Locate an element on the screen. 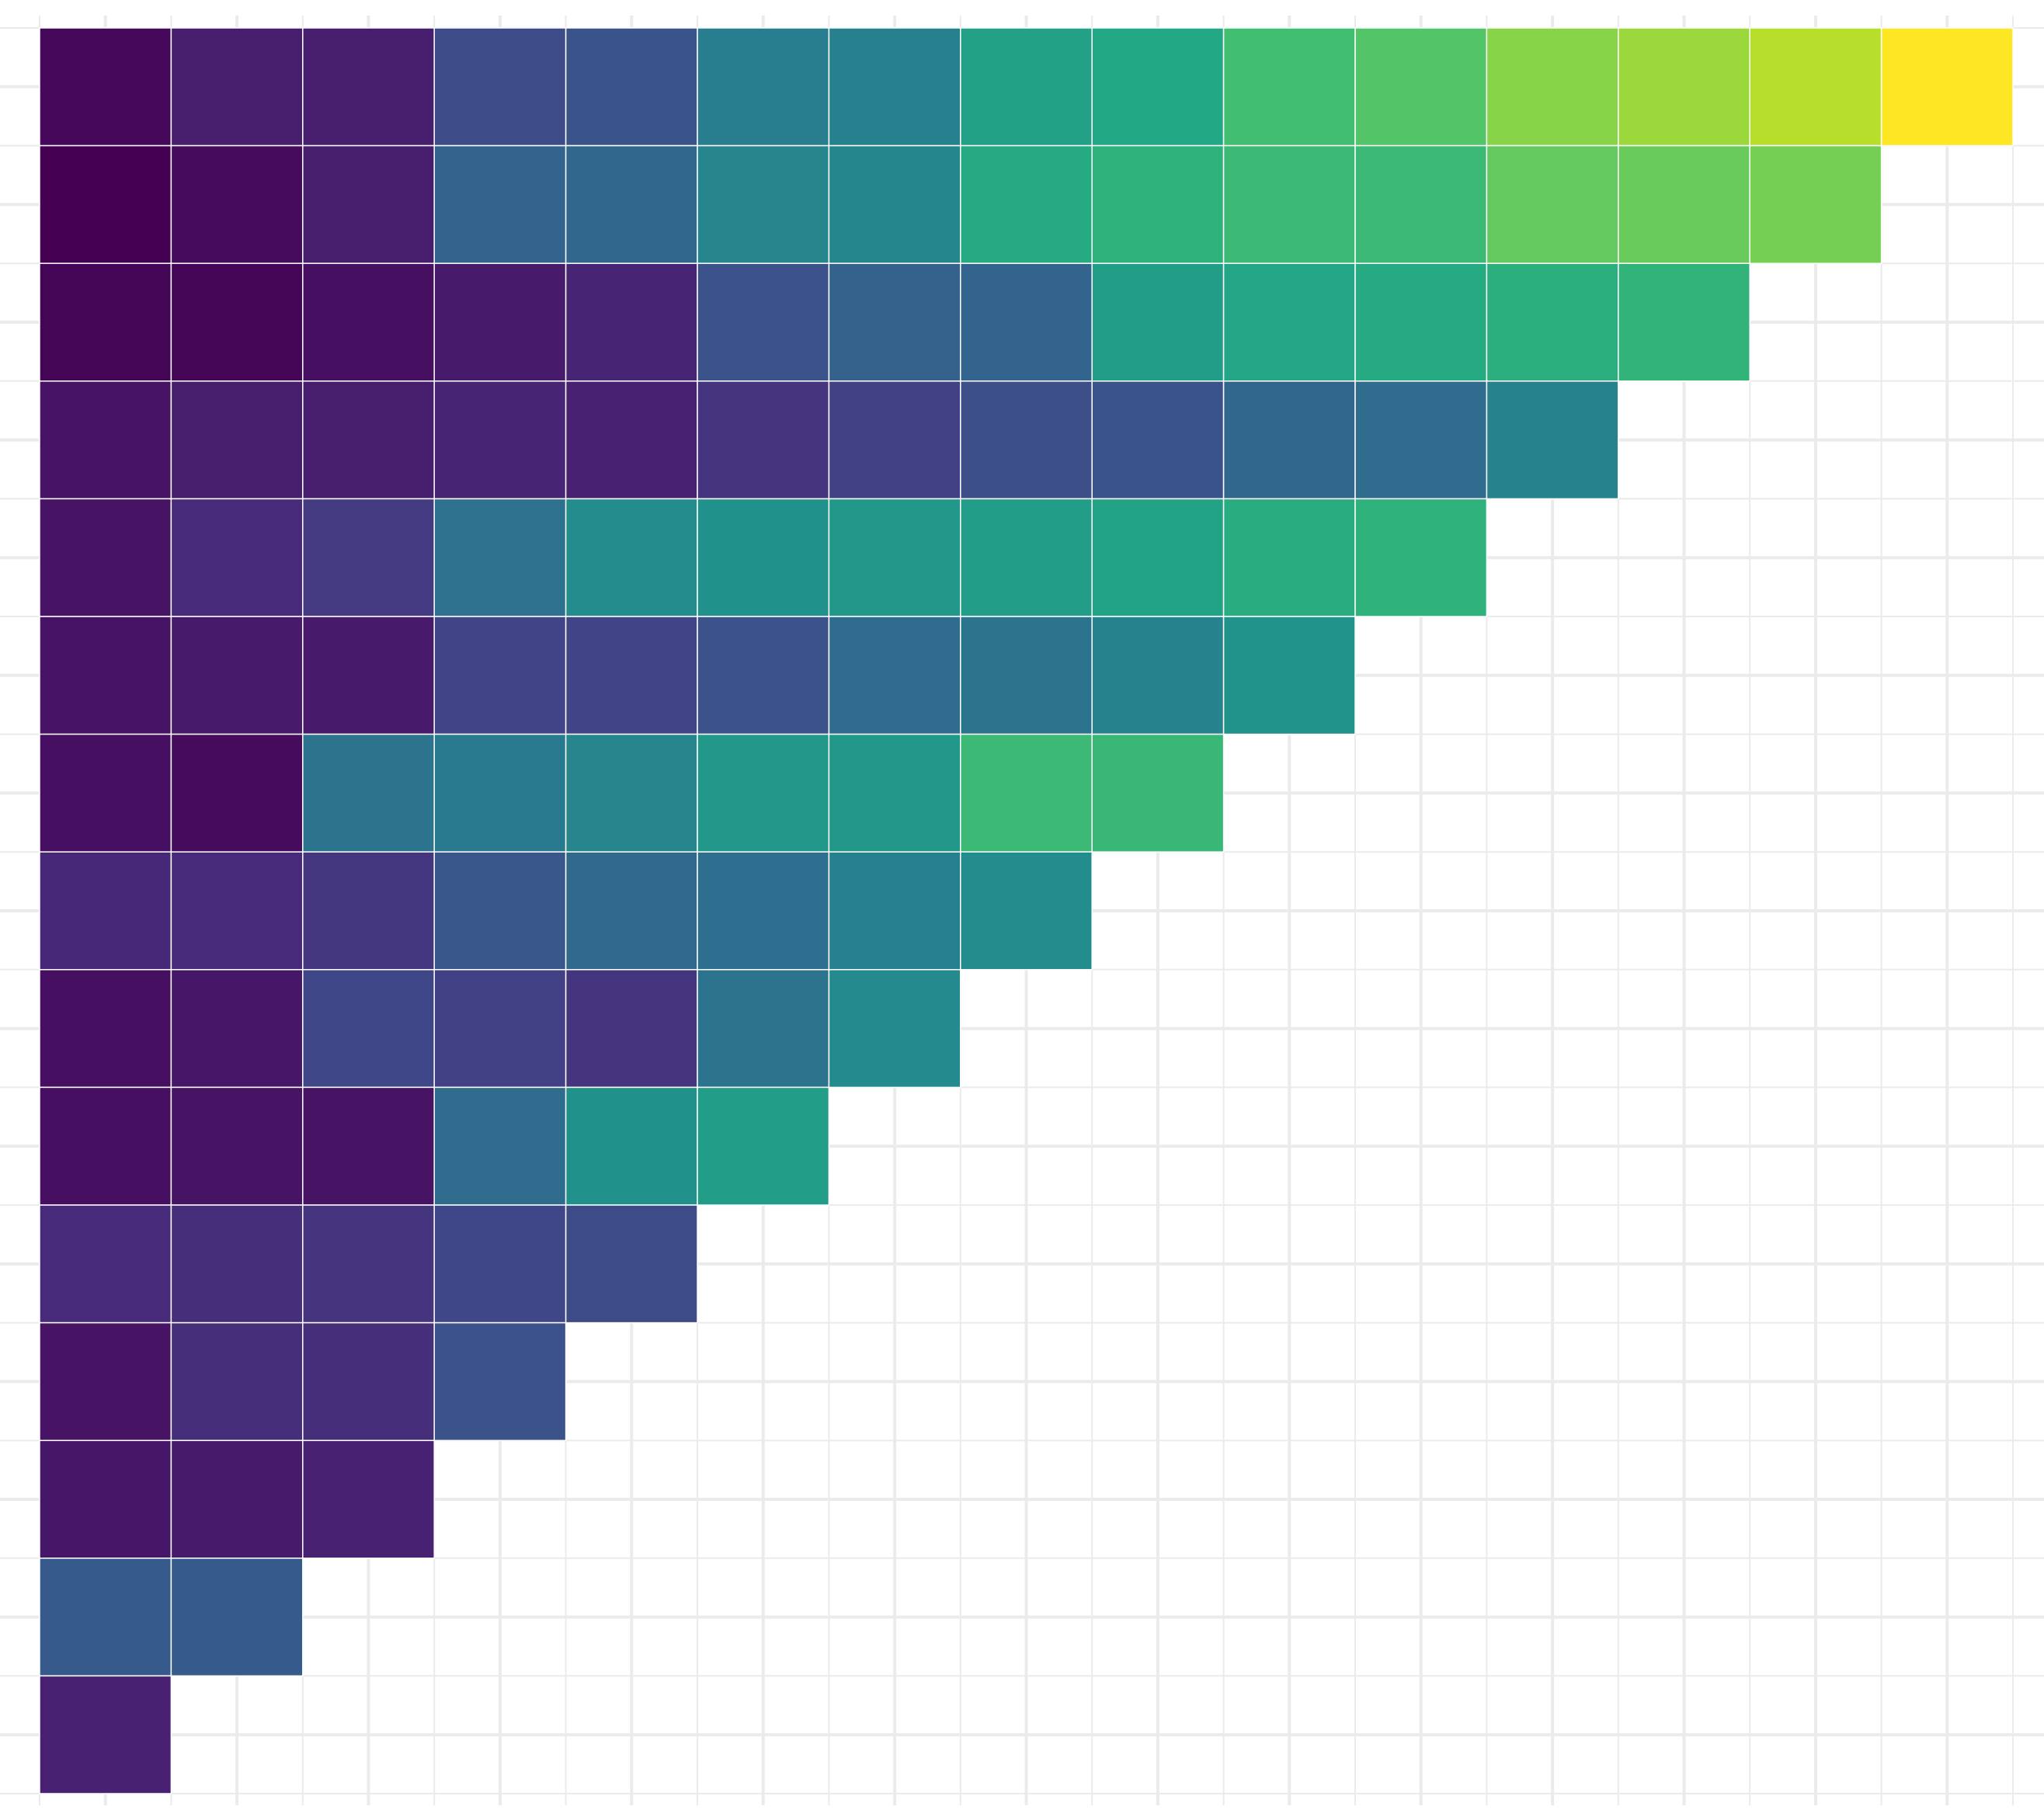  heatmap-tile-r9-c5 is located at coordinates (631, 1029).